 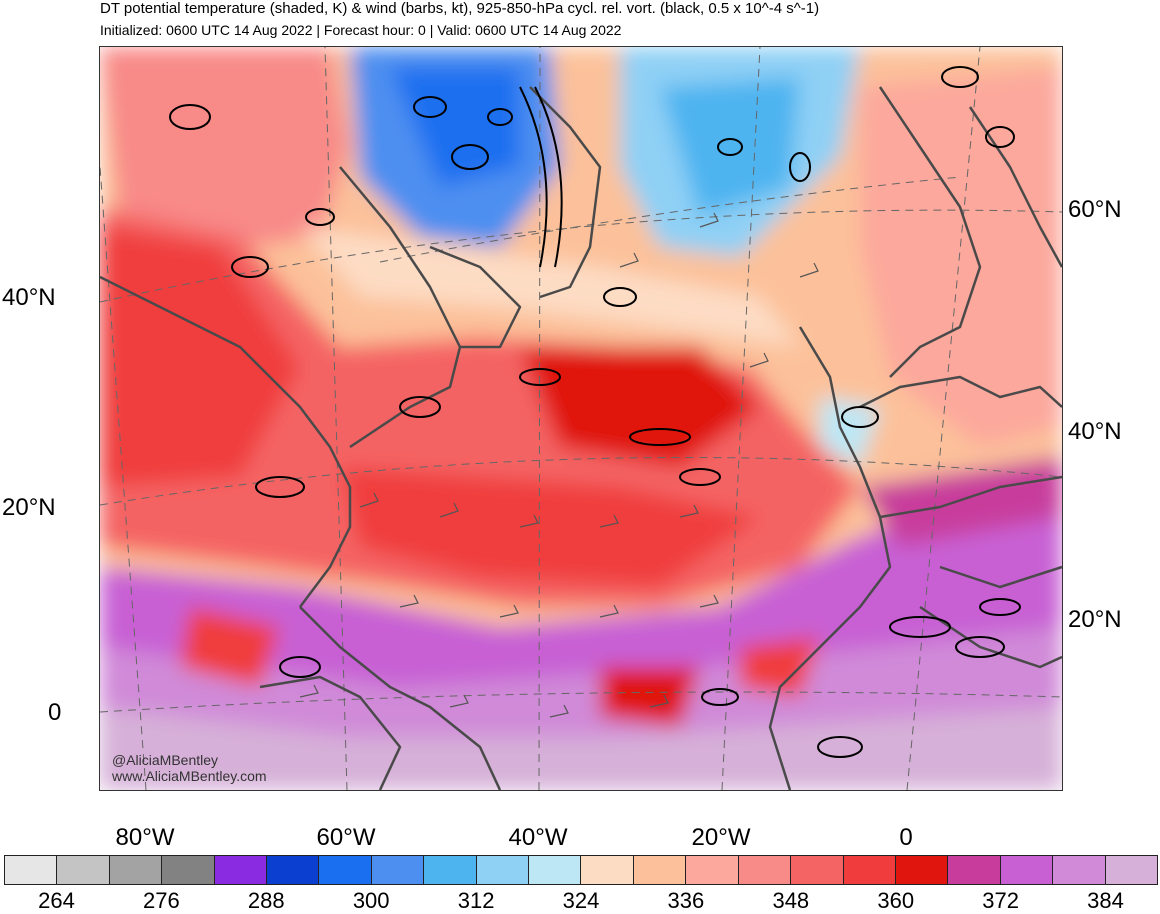 What do you see at coordinates (346, 837) in the screenshot?
I see `lon-label-60w: 60°W` at bounding box center [346, 837].